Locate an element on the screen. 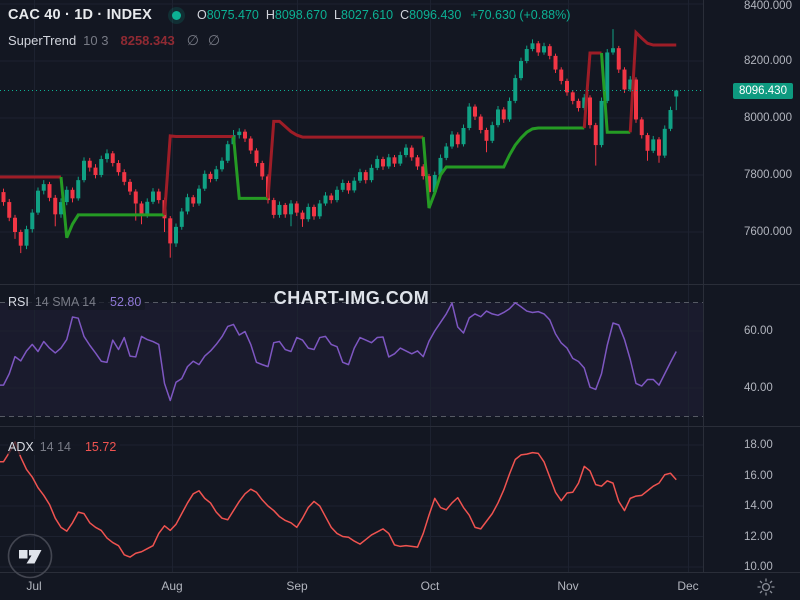  symbol-title: CAC 40 · 1D · INDEX is located at coordinates (80, 15).